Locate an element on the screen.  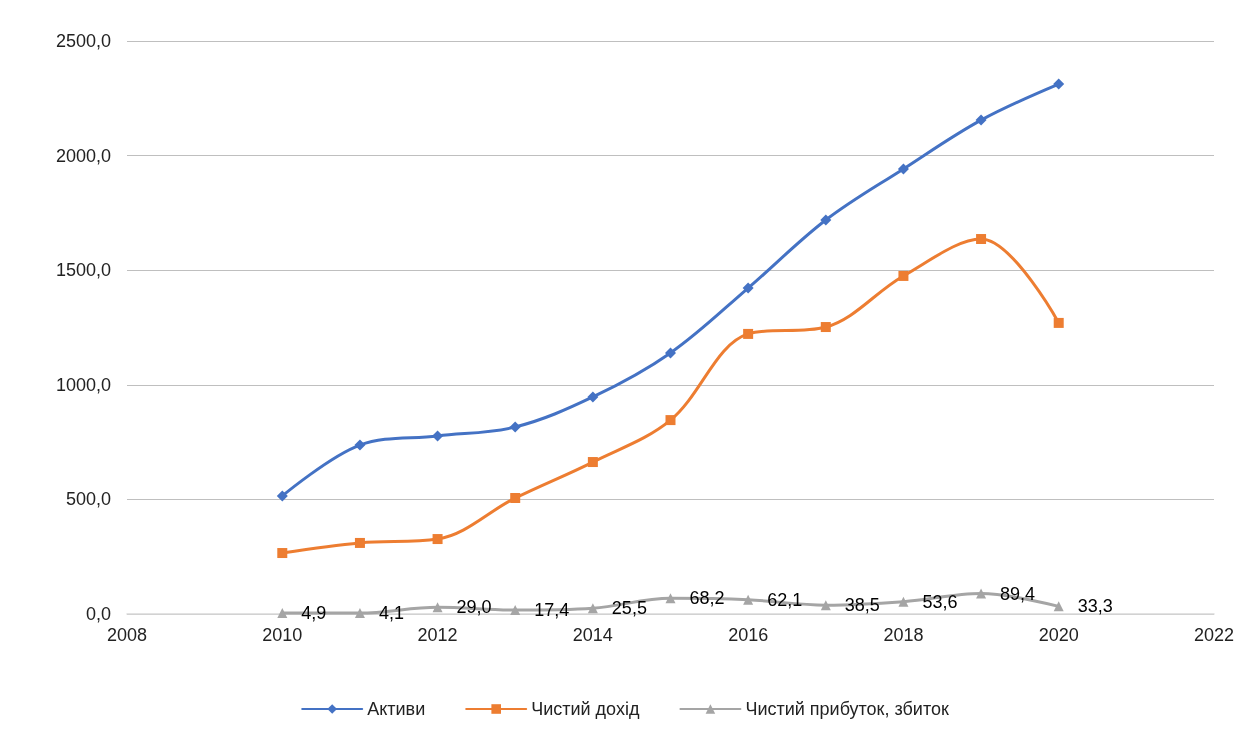
data-label: 68,2 is located at coordinates (707, 598).